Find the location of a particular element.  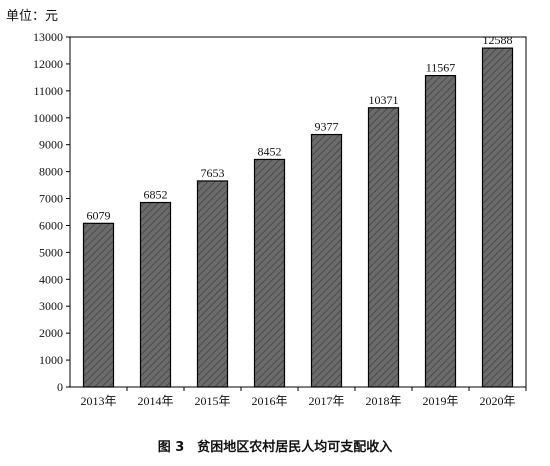

y-tick-label: 6000 is located at coordinates (51, 225).